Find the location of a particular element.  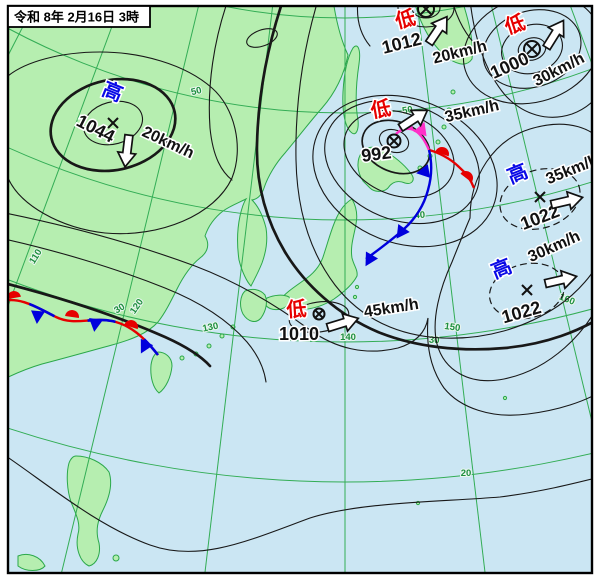

cold-front-line is located at coordinates (399, 204).